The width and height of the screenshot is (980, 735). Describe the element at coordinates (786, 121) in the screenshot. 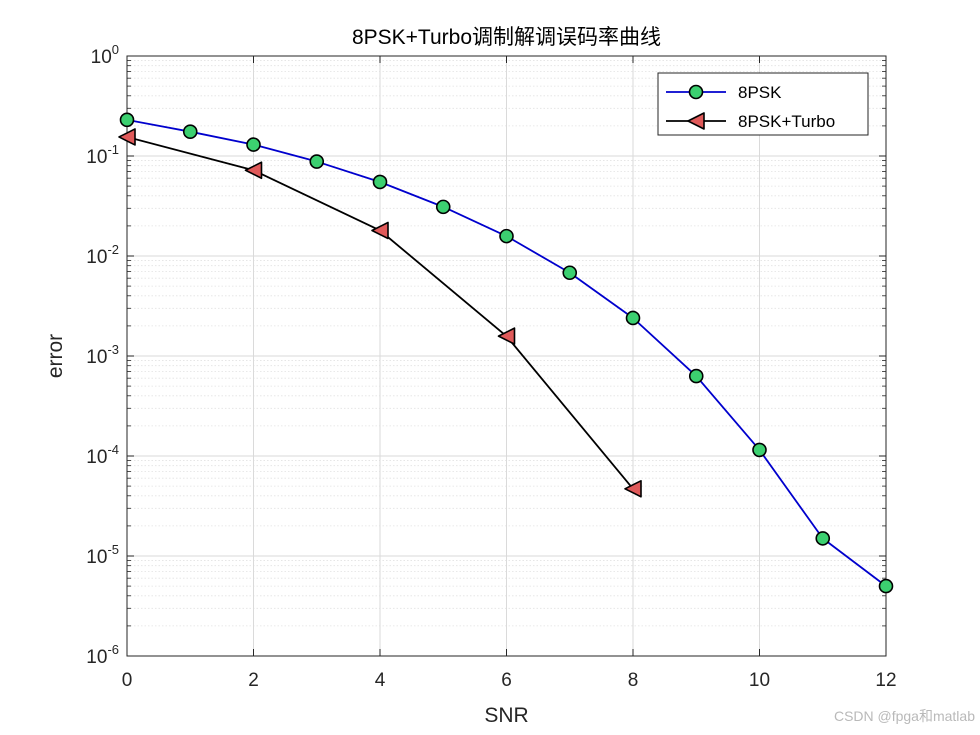

I see `legend-label: 8PSK+Turbo` at that location.